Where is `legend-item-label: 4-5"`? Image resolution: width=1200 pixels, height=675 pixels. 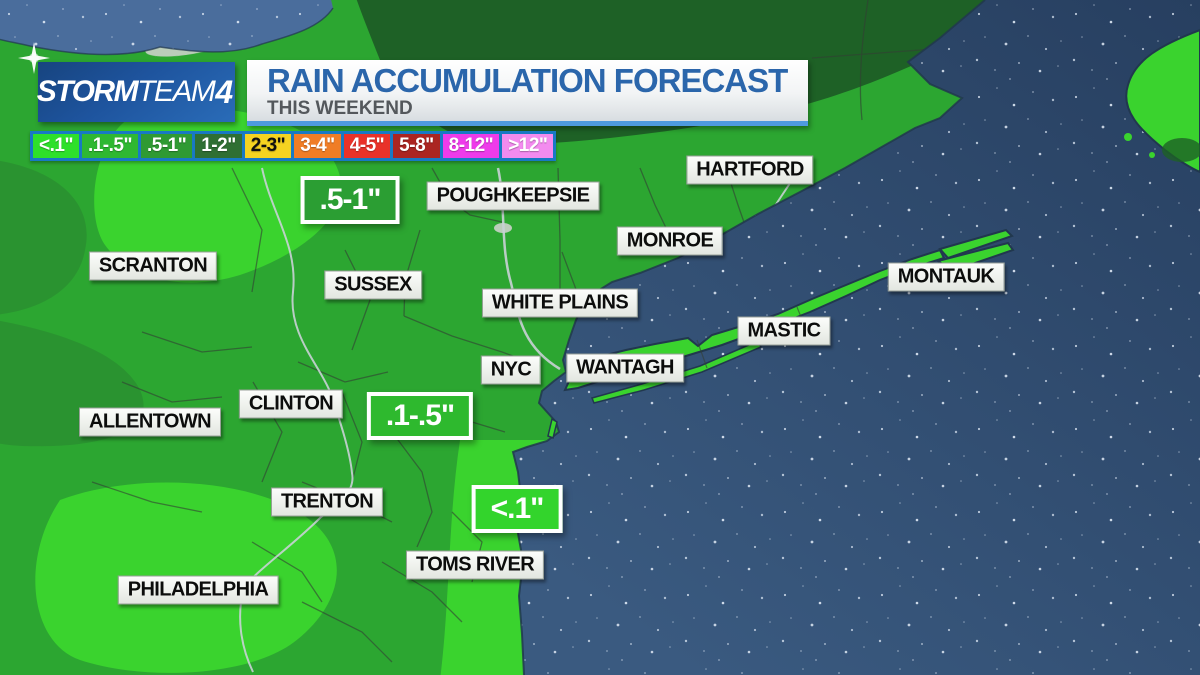 legend-item-label: 4-5" is located at coordinates (367, 145).